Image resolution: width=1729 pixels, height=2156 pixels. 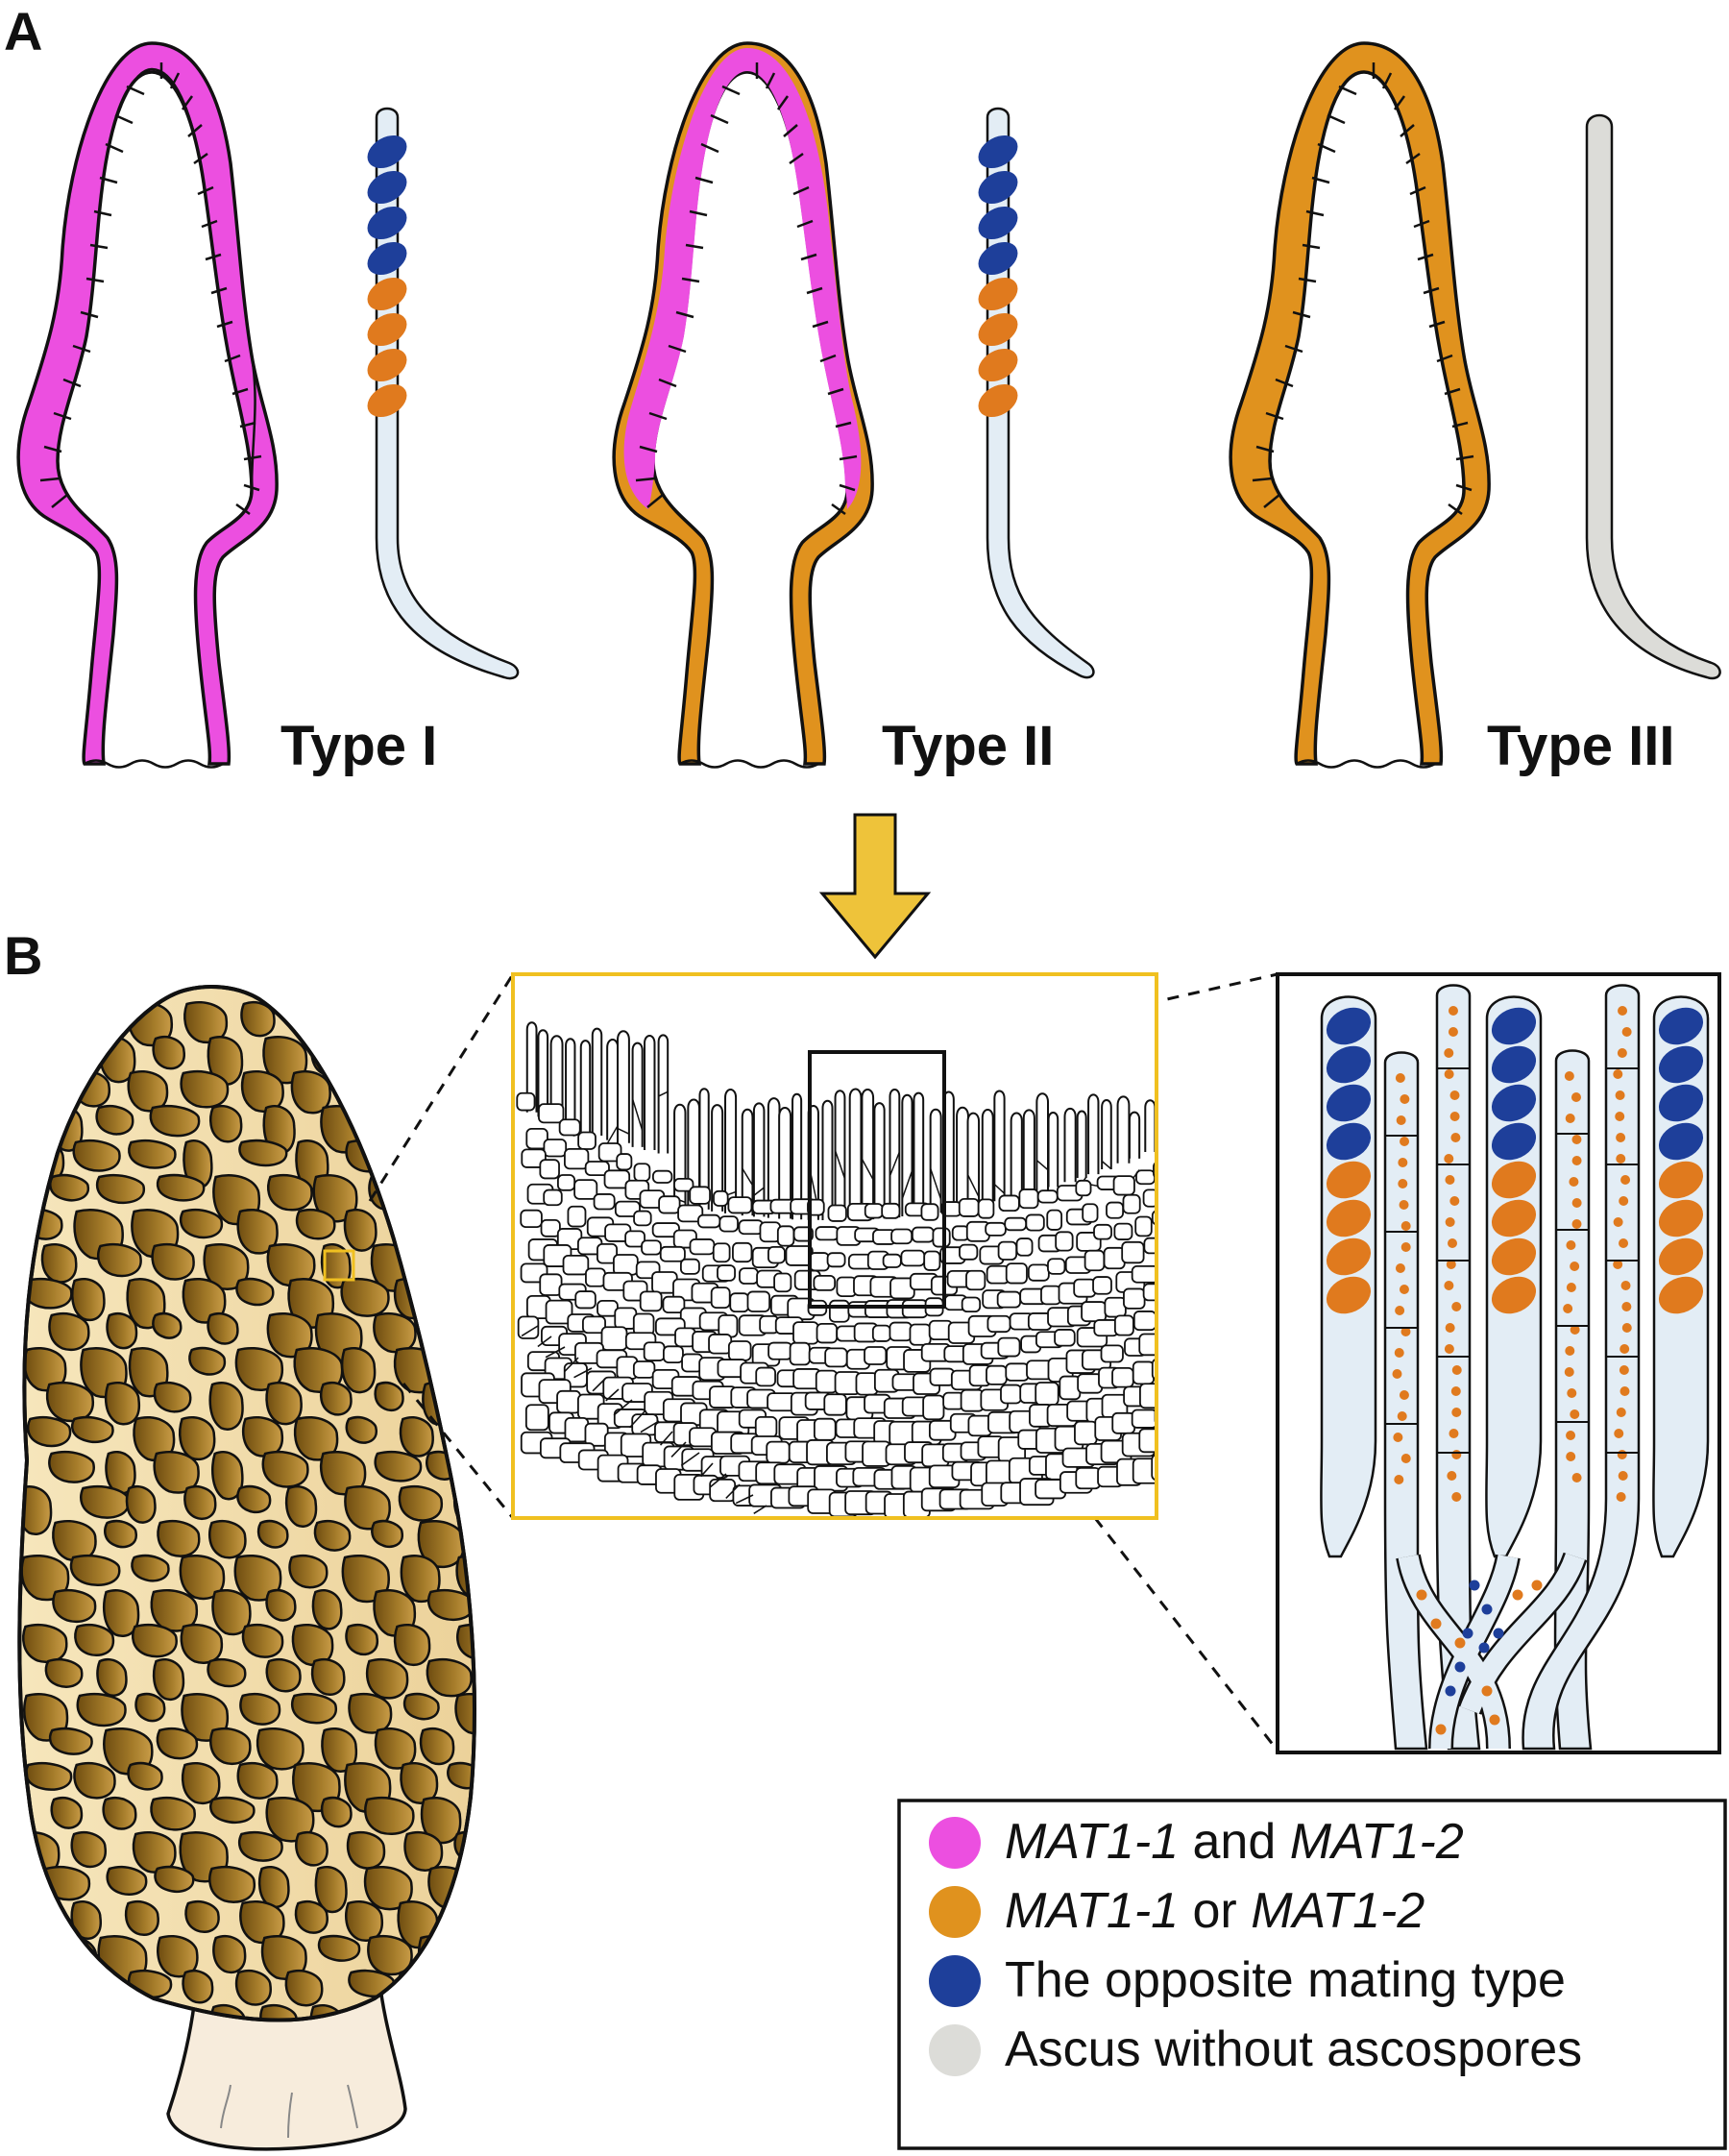 I want to click on type-i-label: Type I, so click(x=358, y=746).